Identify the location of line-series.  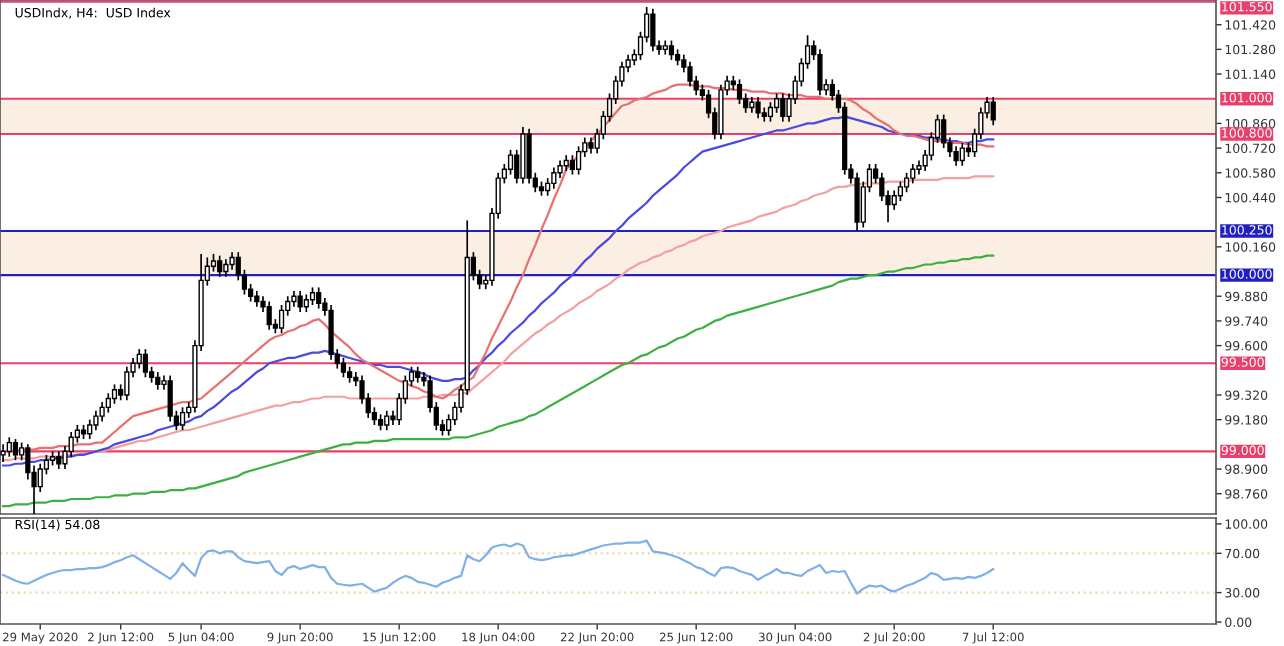
(498, 567).